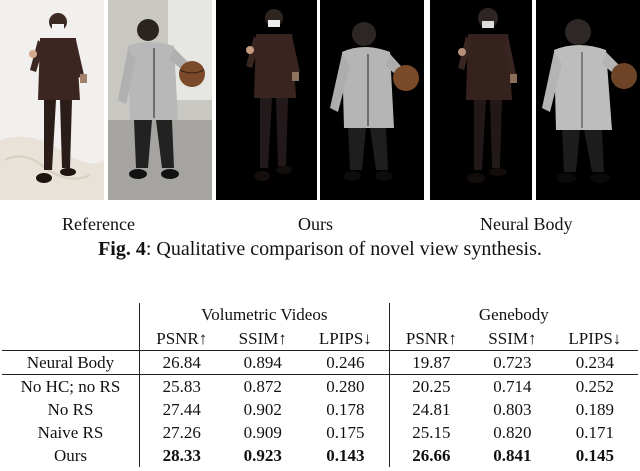 This screenshot has height=471, width=640. I want to click on group-header-genebody: Genebody, so click(513, 314).